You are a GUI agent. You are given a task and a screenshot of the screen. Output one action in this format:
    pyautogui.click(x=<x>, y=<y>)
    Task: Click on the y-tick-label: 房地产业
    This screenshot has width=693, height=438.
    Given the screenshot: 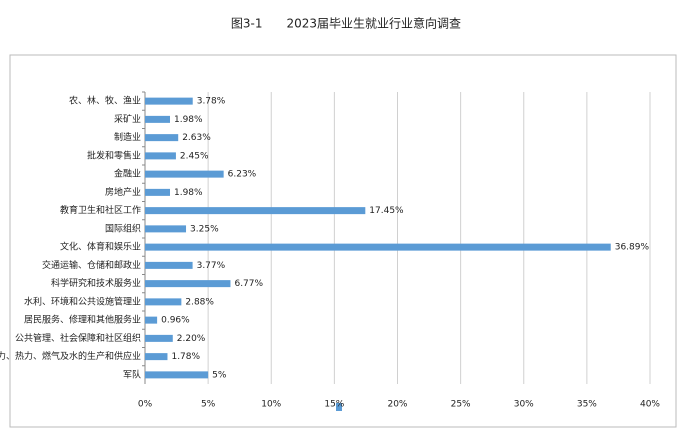 What is the action you would take?
    pyautogui.click(x=123, y=192)
    